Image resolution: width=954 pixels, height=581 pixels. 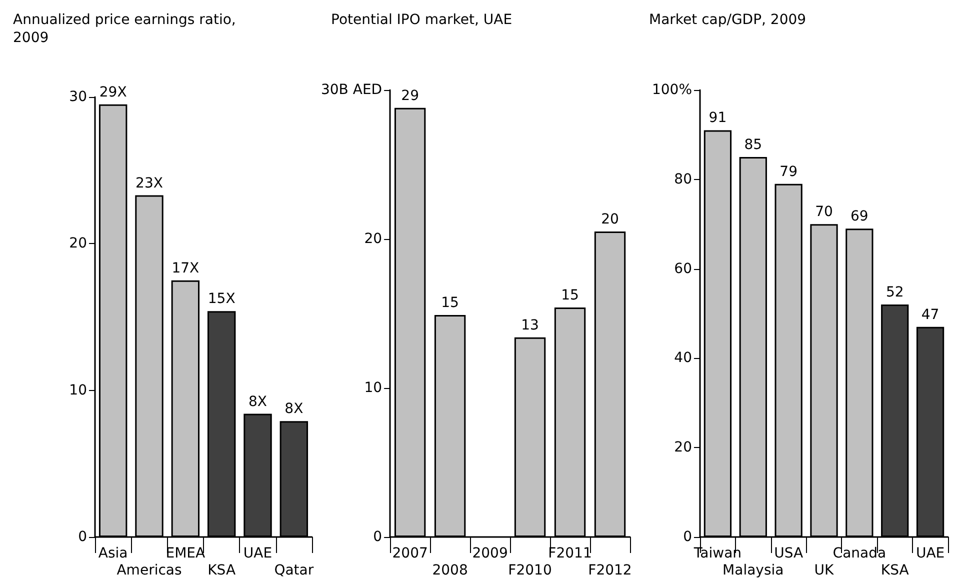 What do you see at coordinates (530, 325) in the screenshot?
I see `data-label: 13` at bounding box center [530, 325].